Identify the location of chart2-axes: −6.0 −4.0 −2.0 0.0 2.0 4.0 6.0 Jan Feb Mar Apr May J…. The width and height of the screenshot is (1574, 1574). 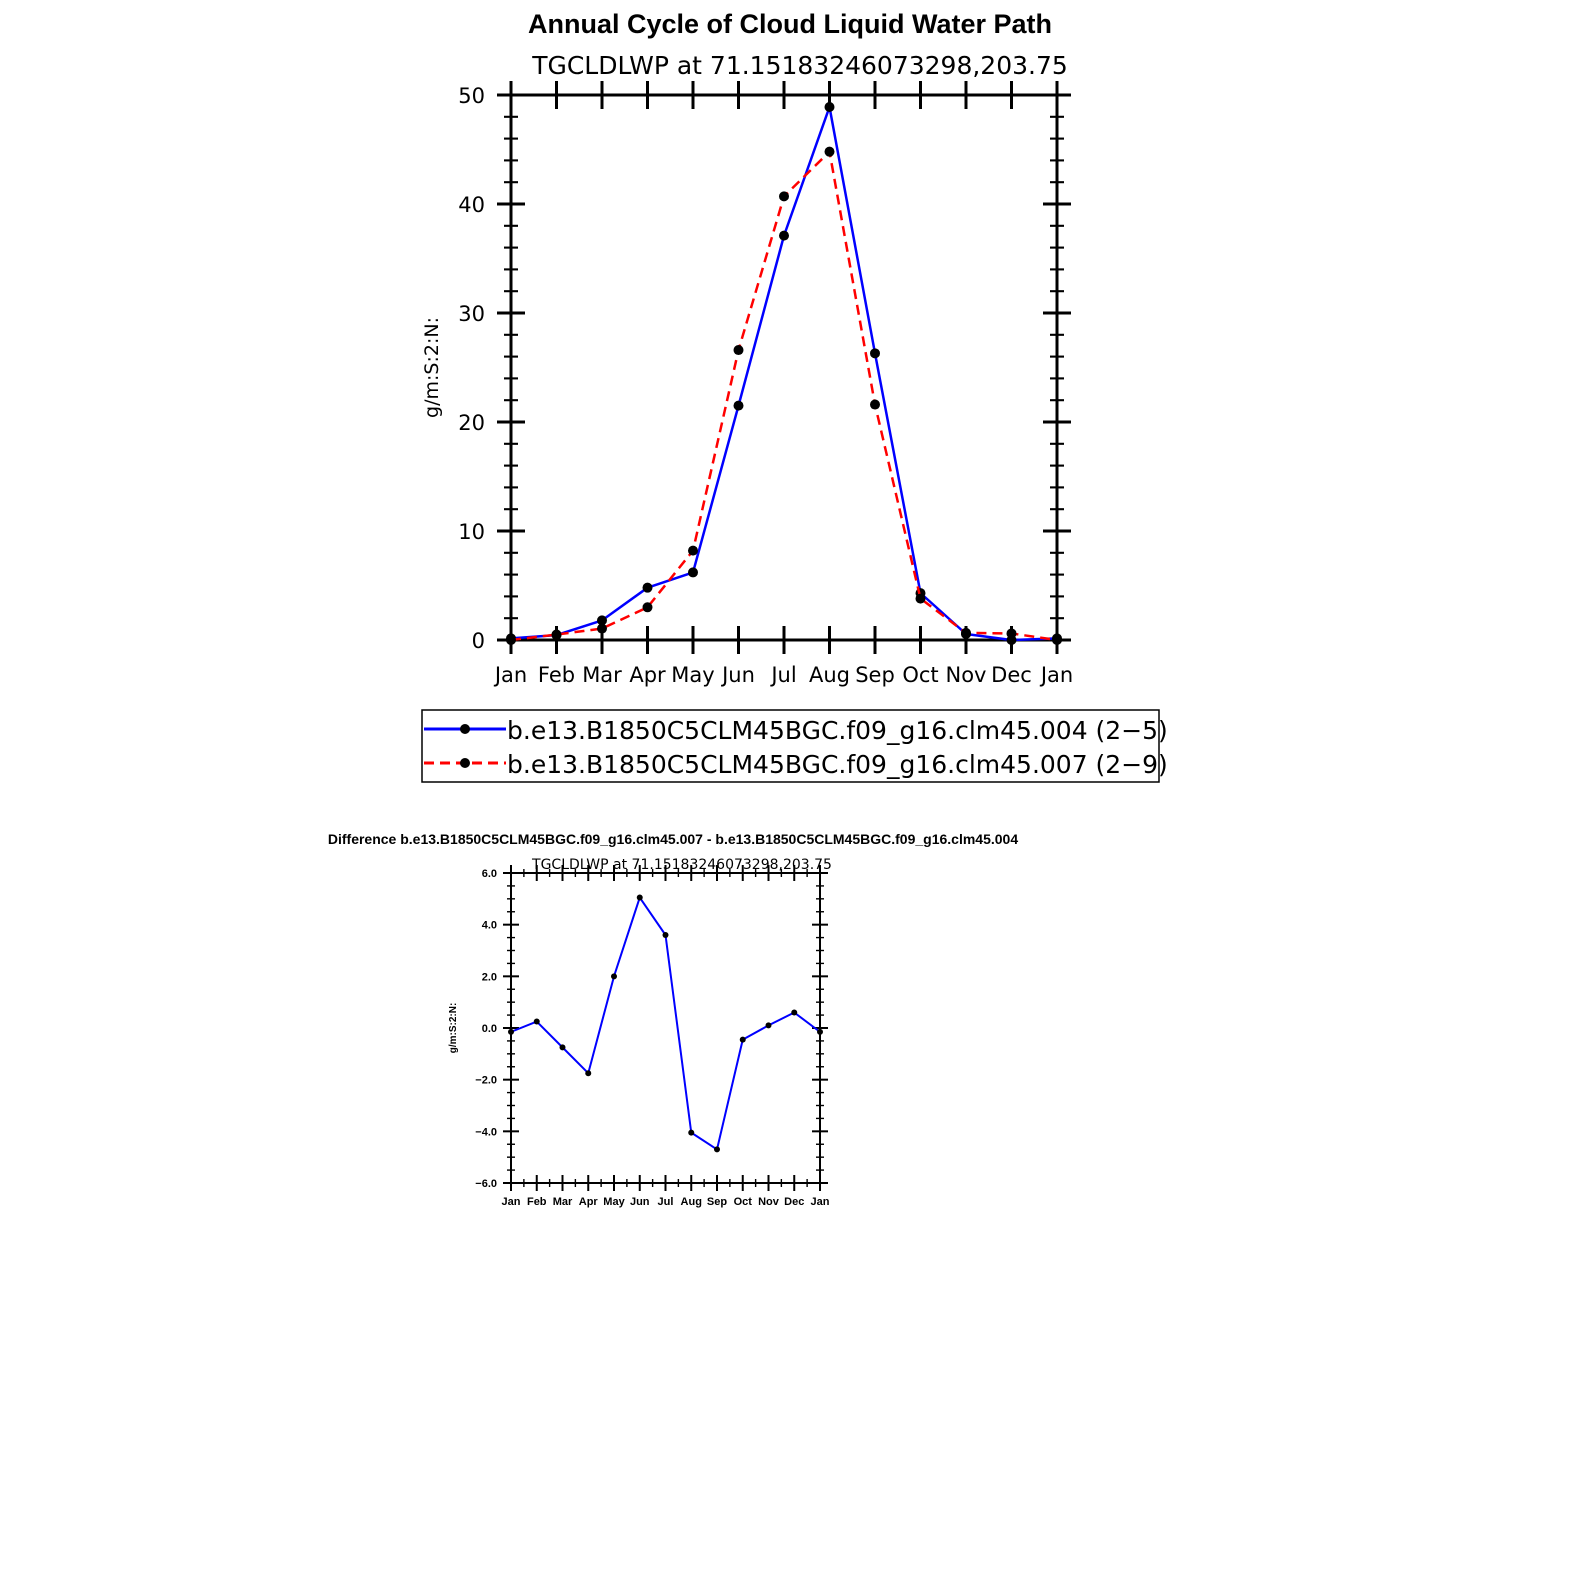
(652, 1036).